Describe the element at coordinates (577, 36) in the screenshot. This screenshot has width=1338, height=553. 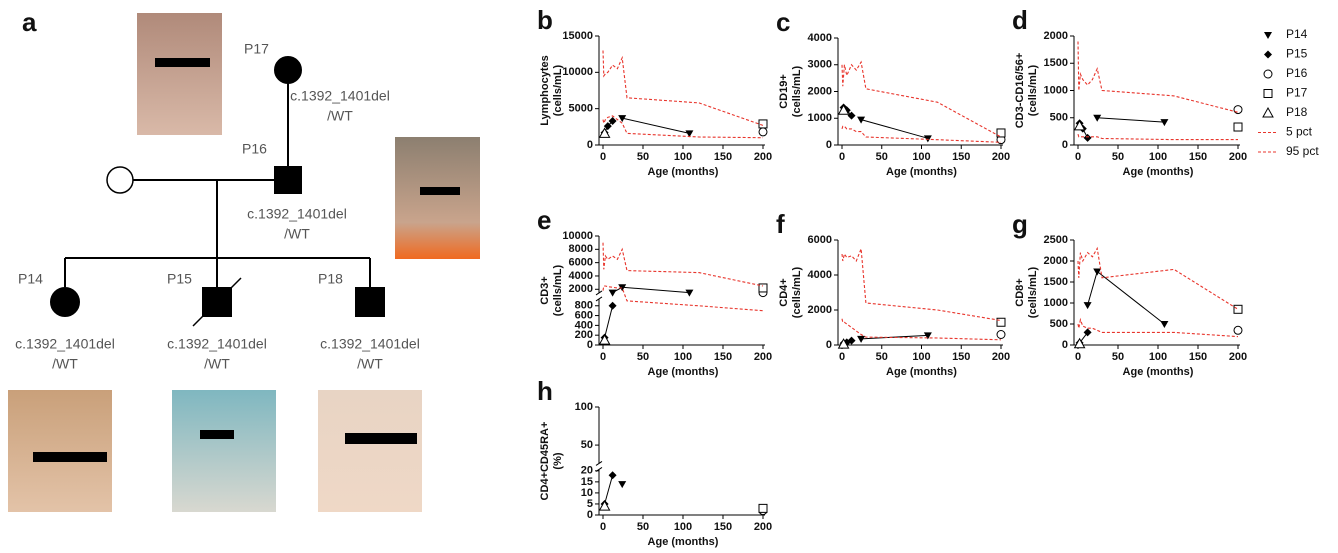
I see `y-tick-label: 15000` at that location.